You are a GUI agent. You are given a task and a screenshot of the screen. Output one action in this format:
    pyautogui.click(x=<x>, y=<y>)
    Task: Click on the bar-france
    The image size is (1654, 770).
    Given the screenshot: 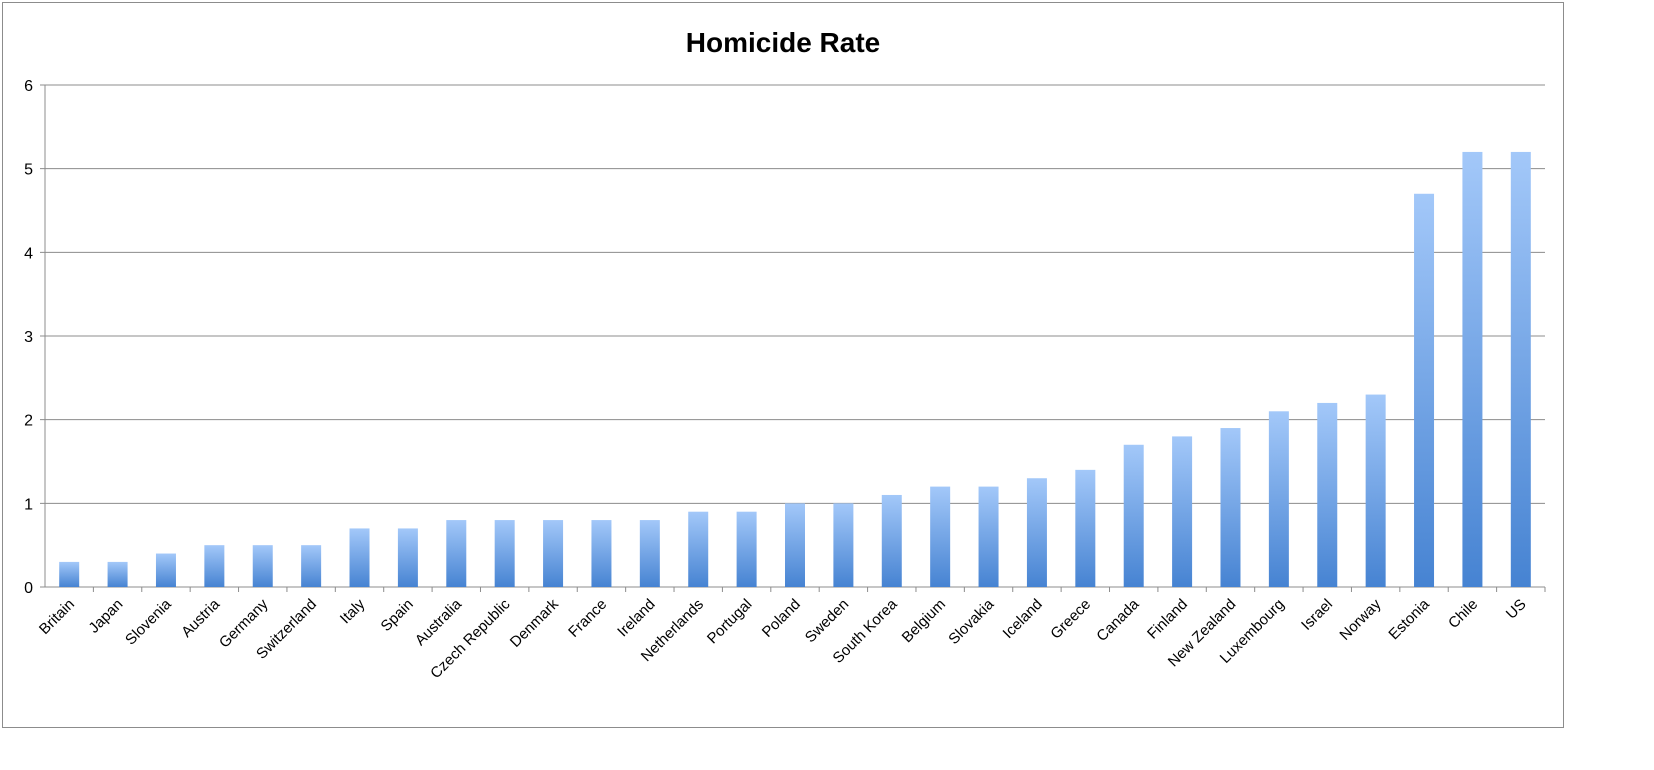 What is the action you would take?
    pyautogui.click(x=601, y=553)
    